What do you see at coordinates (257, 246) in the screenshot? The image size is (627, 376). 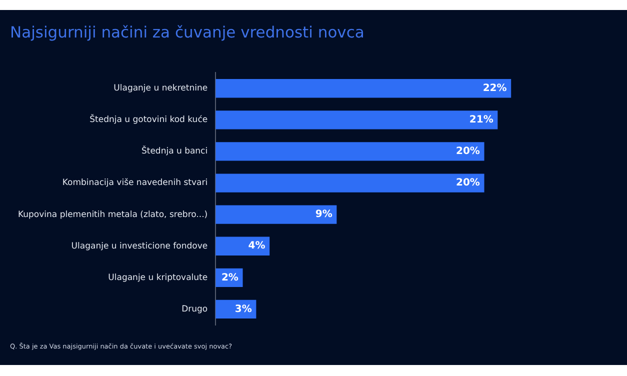 I see `data-label: 4%` at bounding box center [257, 246].